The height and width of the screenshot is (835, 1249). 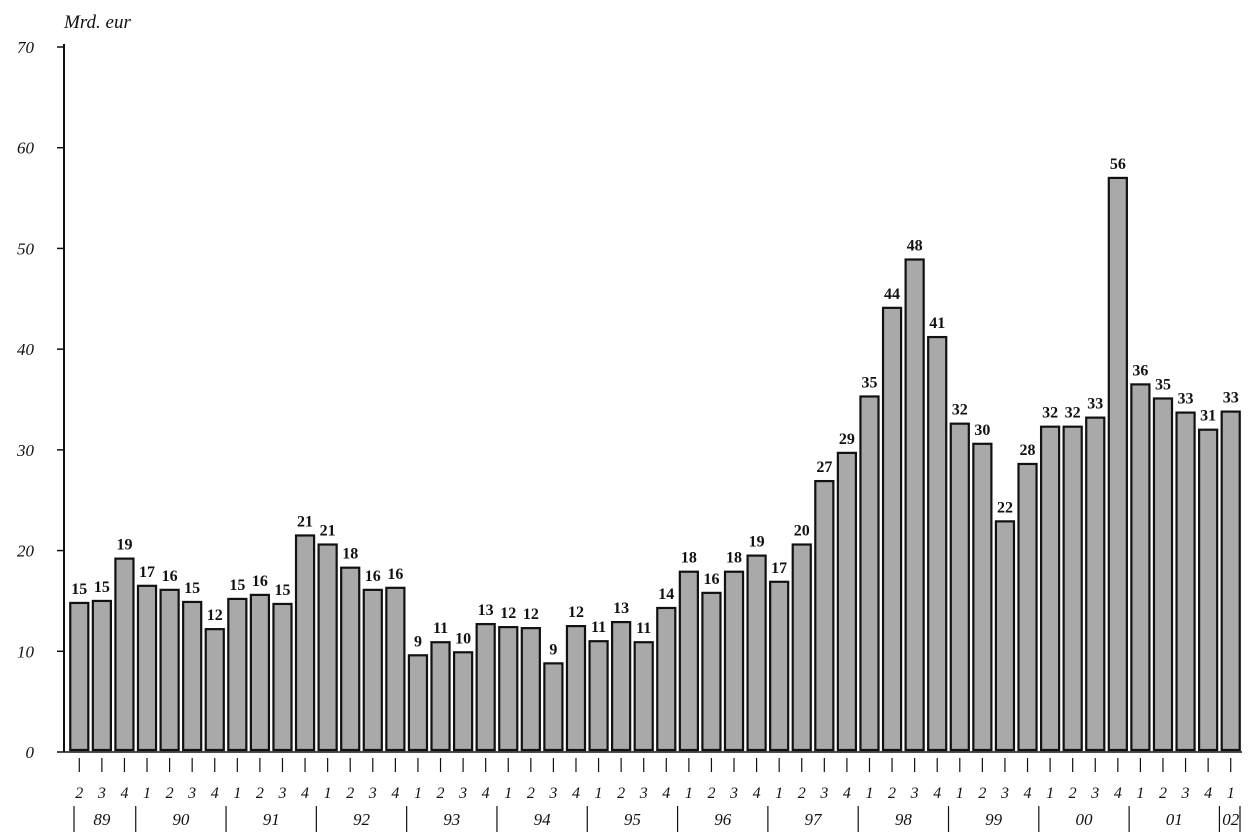 What do you see at coordinates (463, 638) in the screenshot?
I see `bar-value-label: 10` at bounding box center [463, 638].